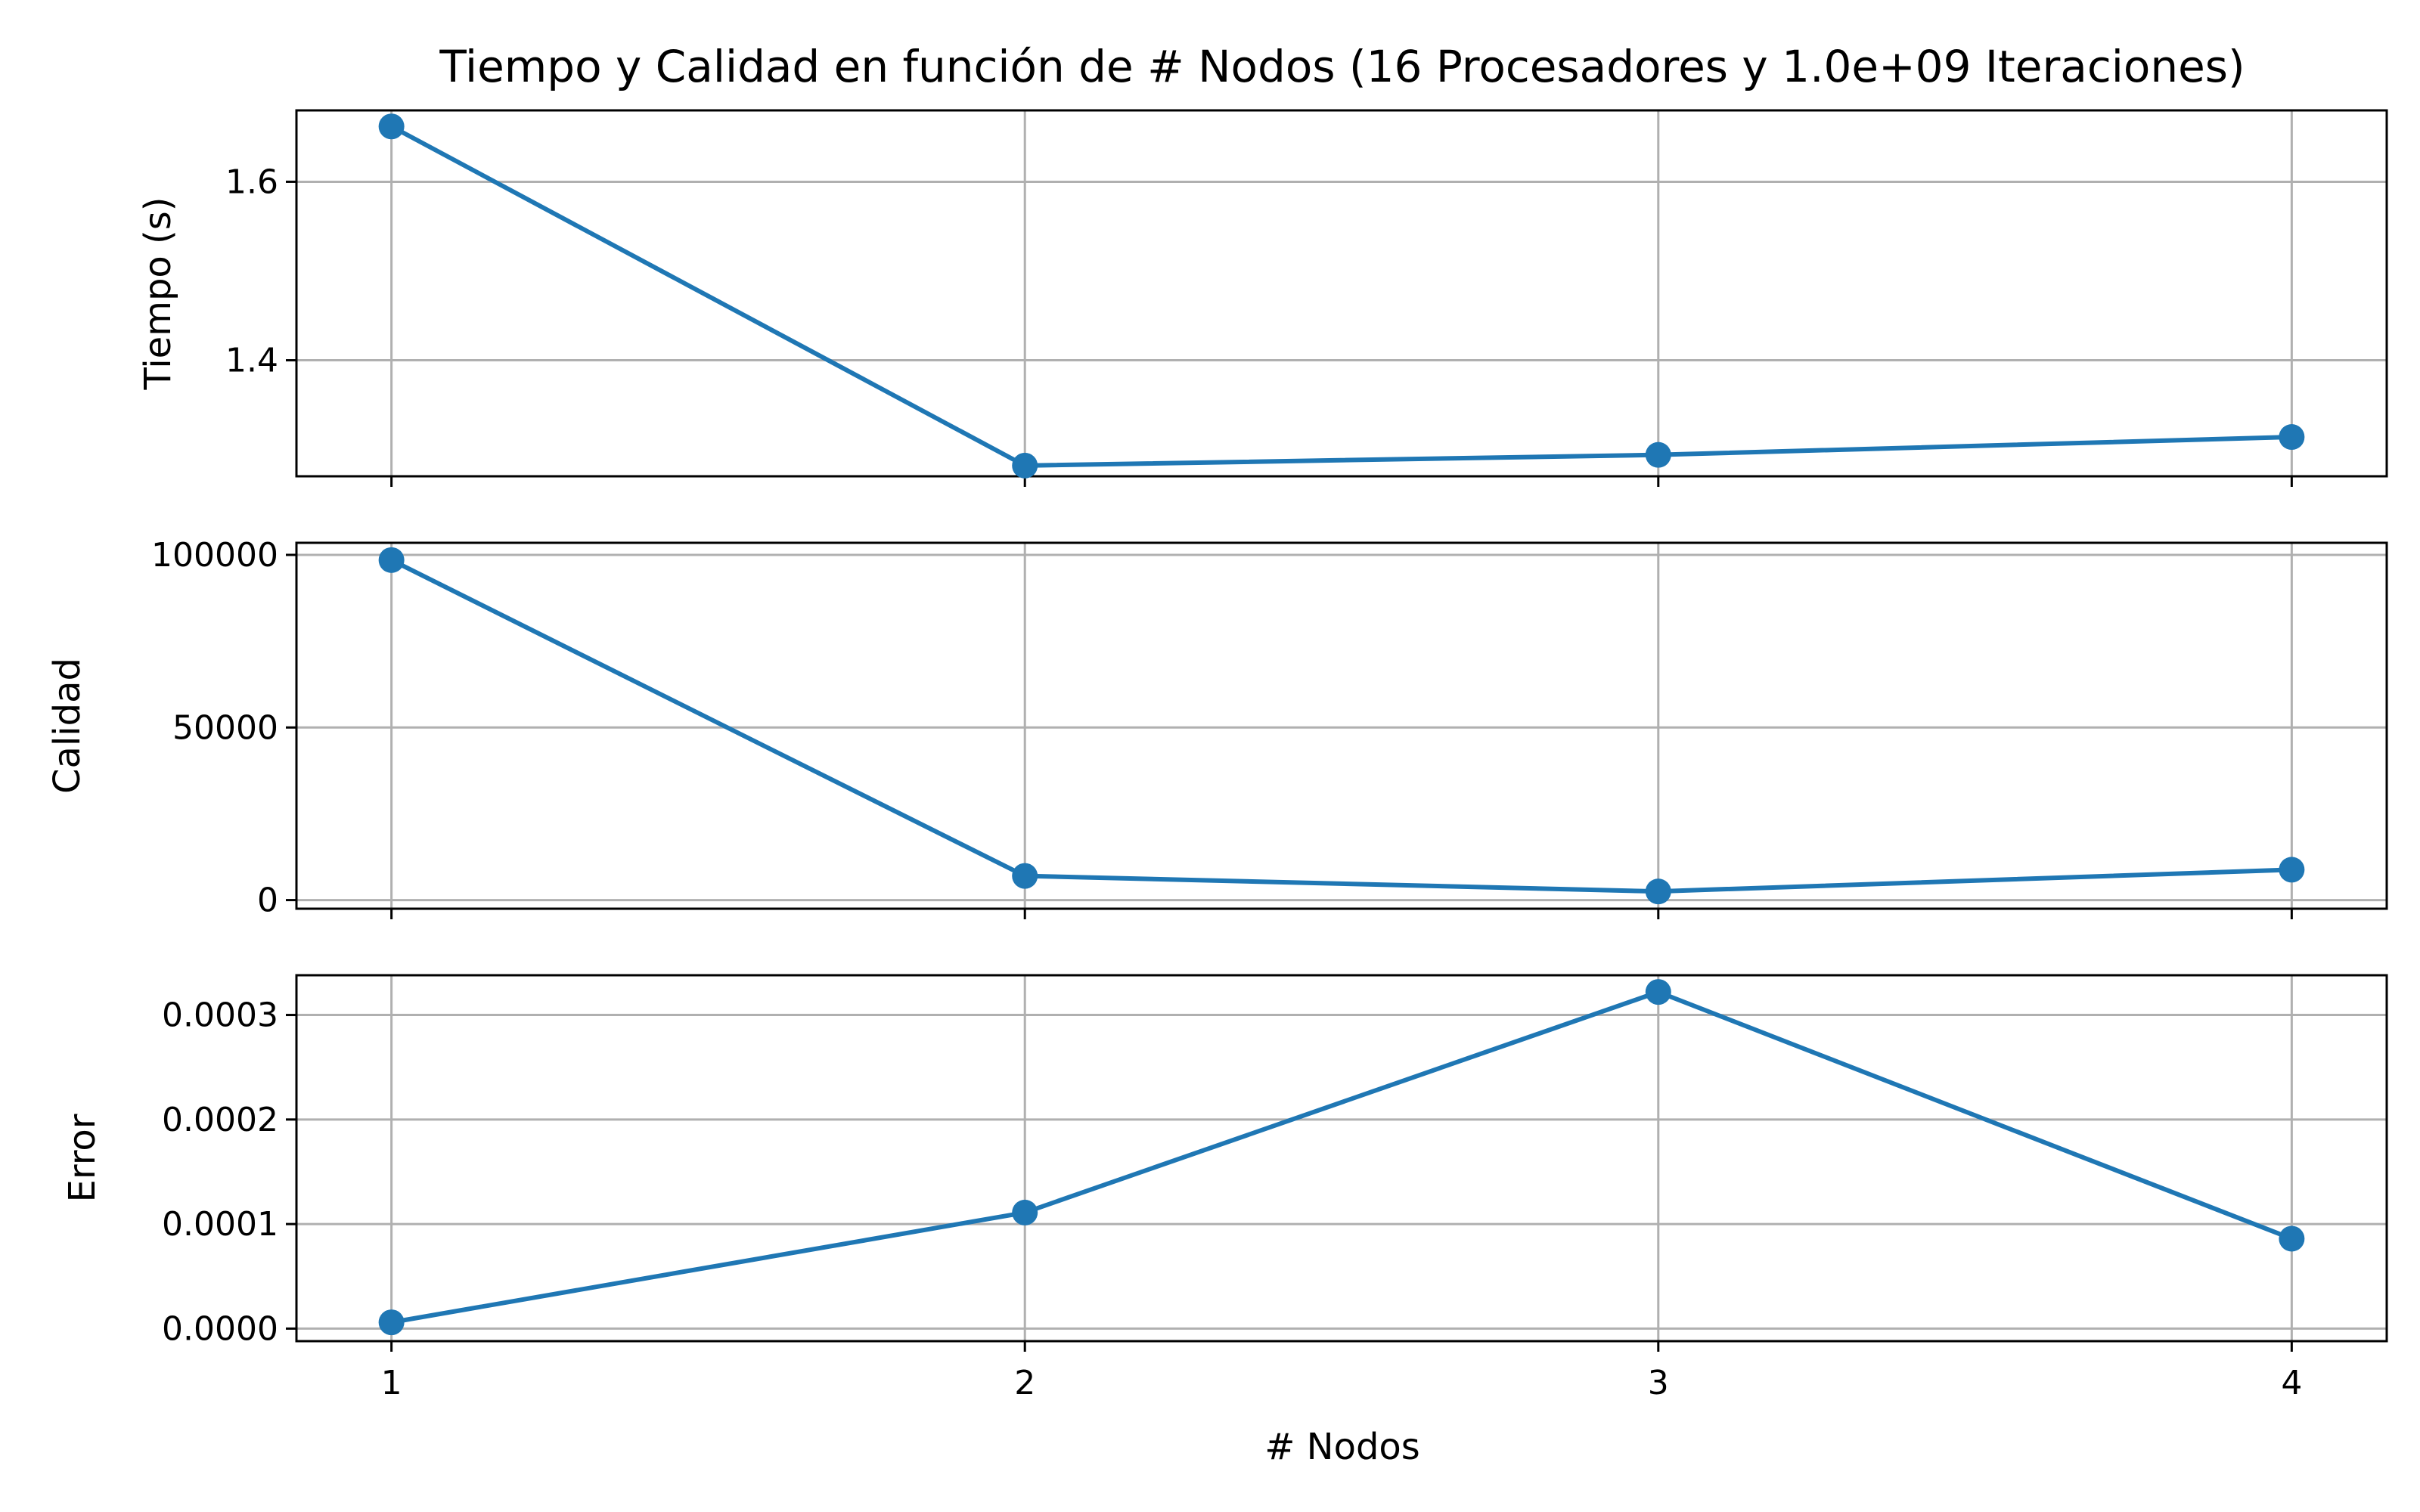 The image size is (2420, 1512). Describe the element at coordinates (1658, 1383) in the screenshot. I see `x-tick-label: 3` at that location.